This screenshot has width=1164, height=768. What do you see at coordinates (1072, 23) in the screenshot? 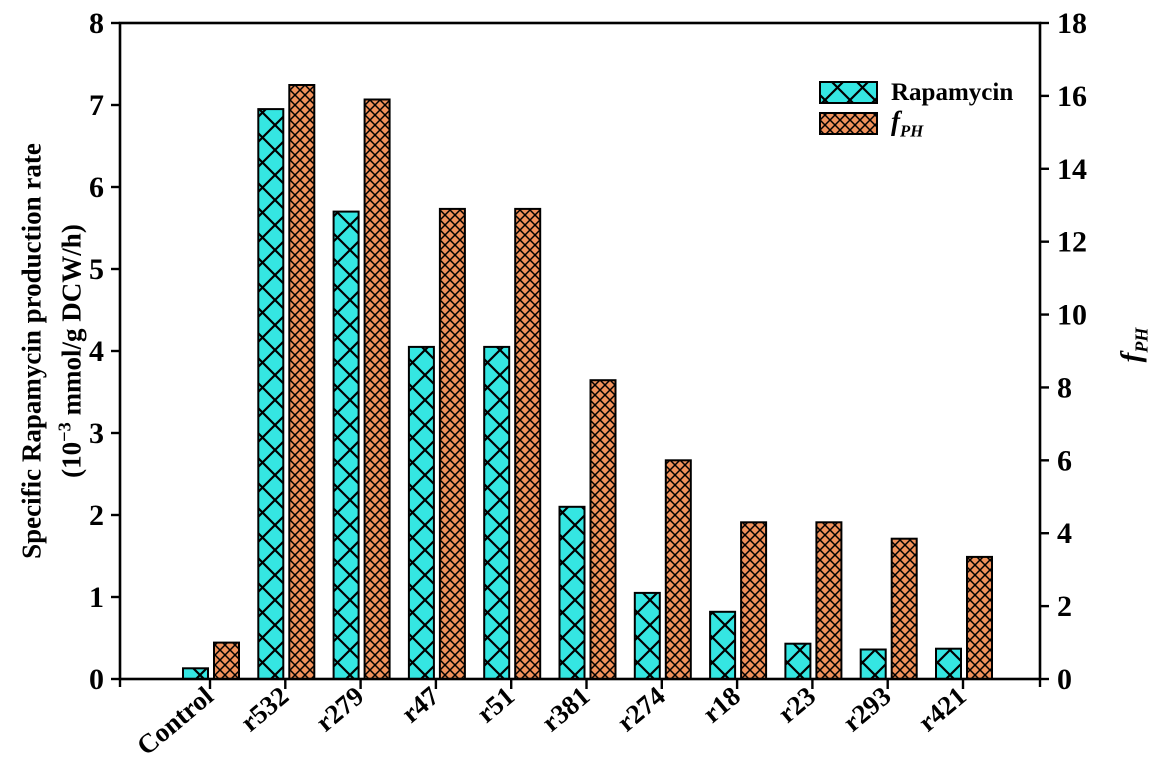
I see `right-tick-label-18: 18` at bounding box center [1072, 23].